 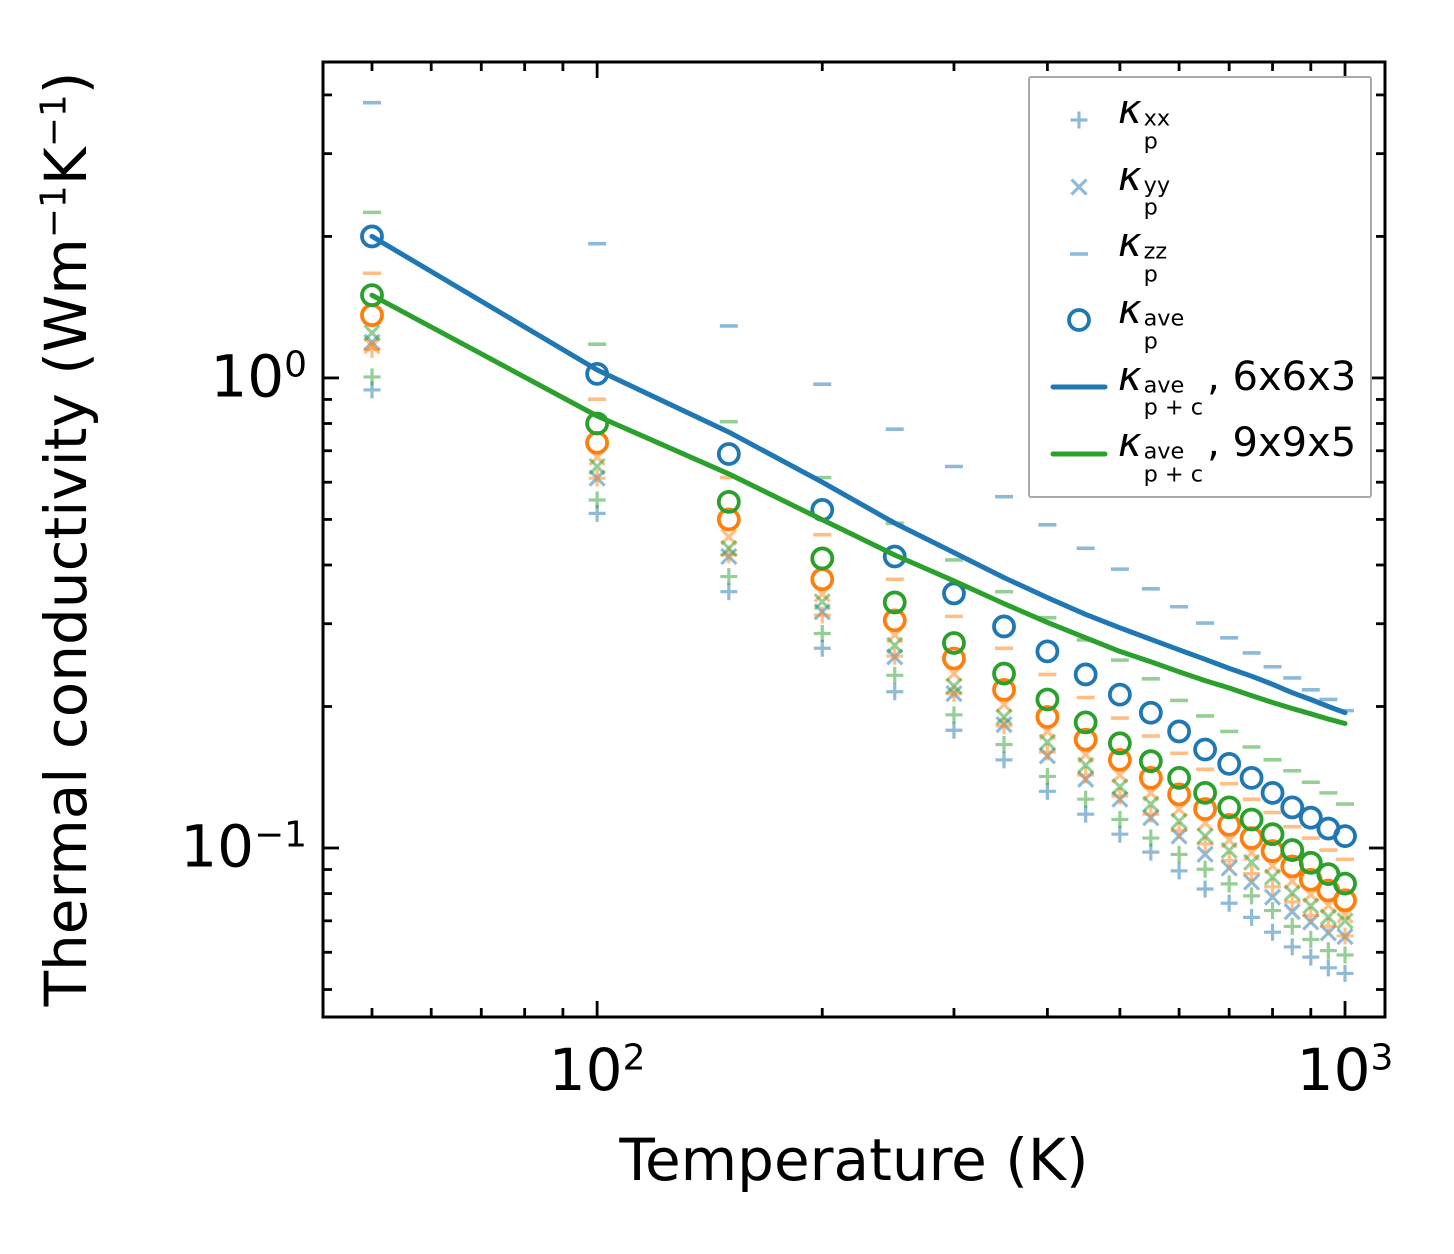 What do you see at coordinates (1144, 120) in the screenshot?
I see `legend-item-label: κ xx p` at bounding box center [1144, 120].